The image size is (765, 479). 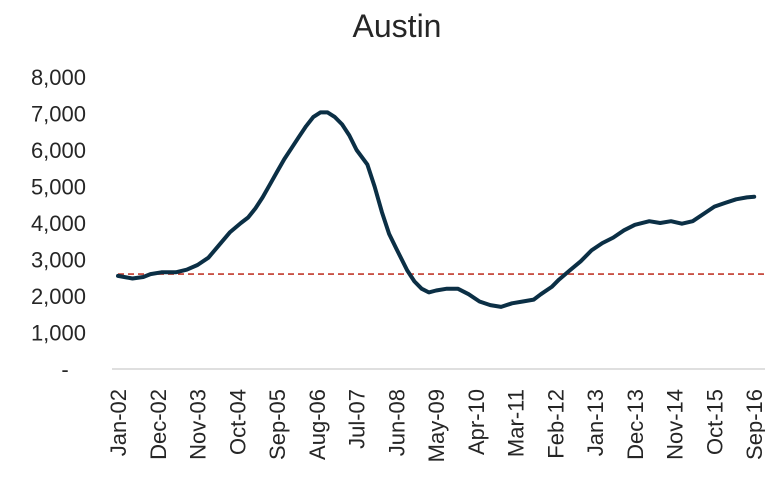 I want to click on y-tick-label: 6,000, so click(x=58, y=150).